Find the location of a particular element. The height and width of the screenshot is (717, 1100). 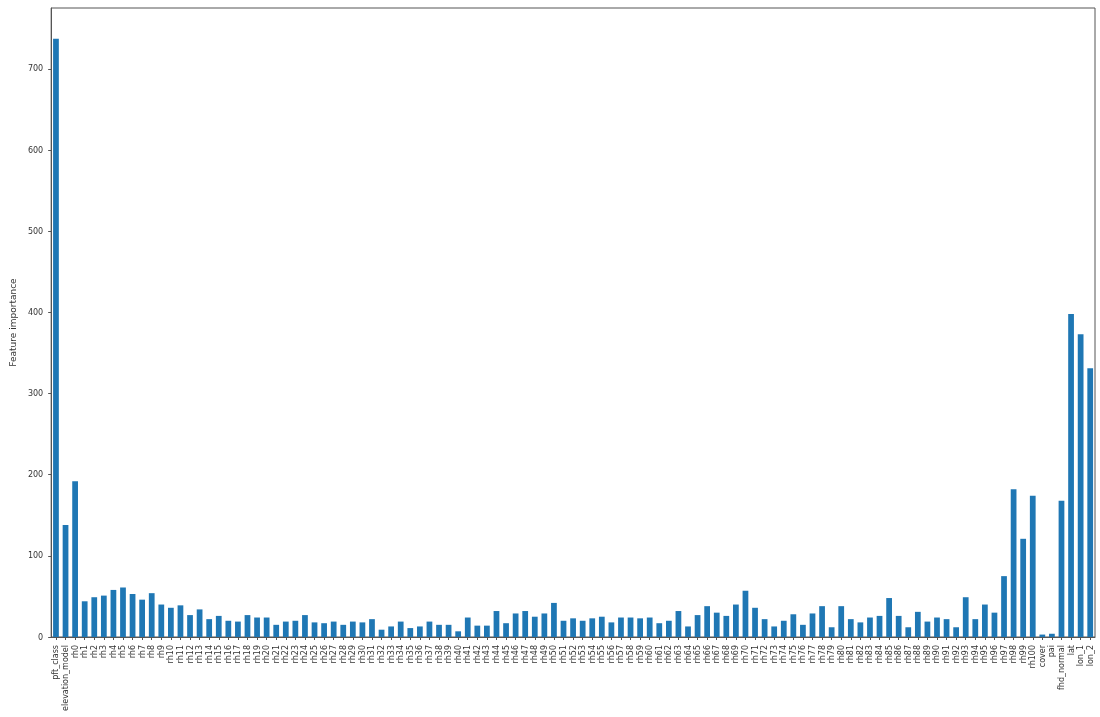

x-tick-label: rh60 is located at coordinates (650, 654).